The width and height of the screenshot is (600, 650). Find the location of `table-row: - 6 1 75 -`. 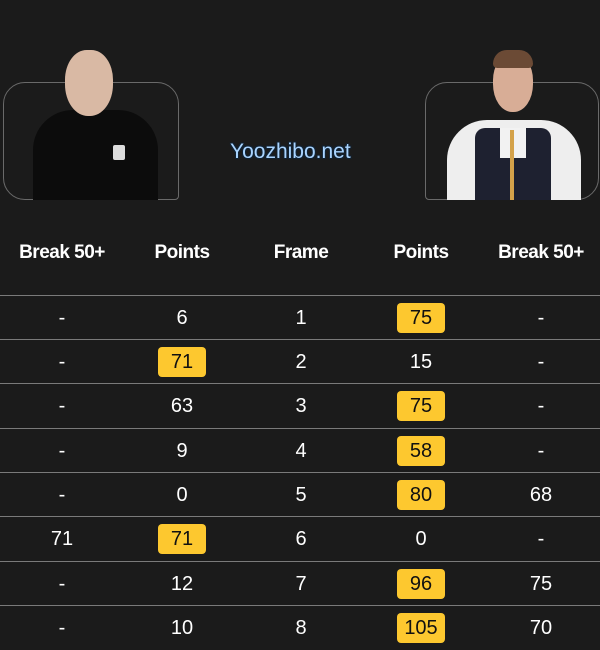

table-row: - 6 1 75 - is located at coordinates (300, 317).